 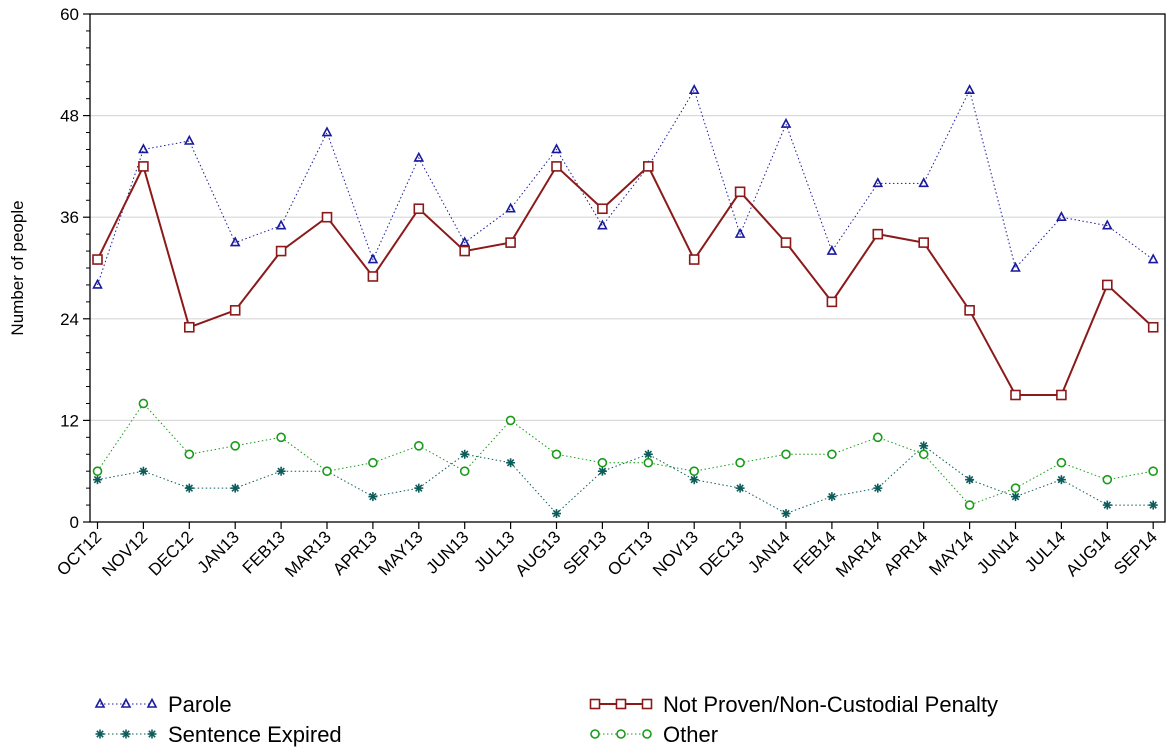 What do you see at coordinates (69, 420) in the screenshot?
I see `y-tick-label: 12` at bounding box center [69, 420].